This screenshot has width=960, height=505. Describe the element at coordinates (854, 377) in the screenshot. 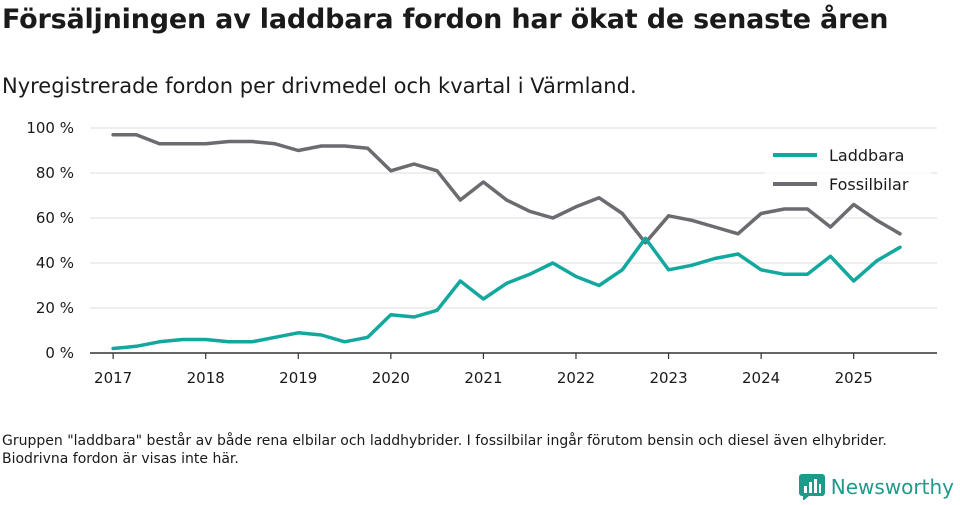

I see `x-tick-label: 2025` at that location.